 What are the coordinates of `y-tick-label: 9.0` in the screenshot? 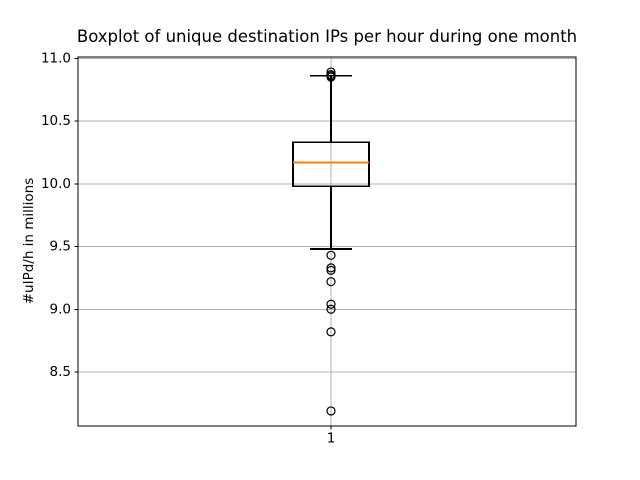 It's located at (60, 309).